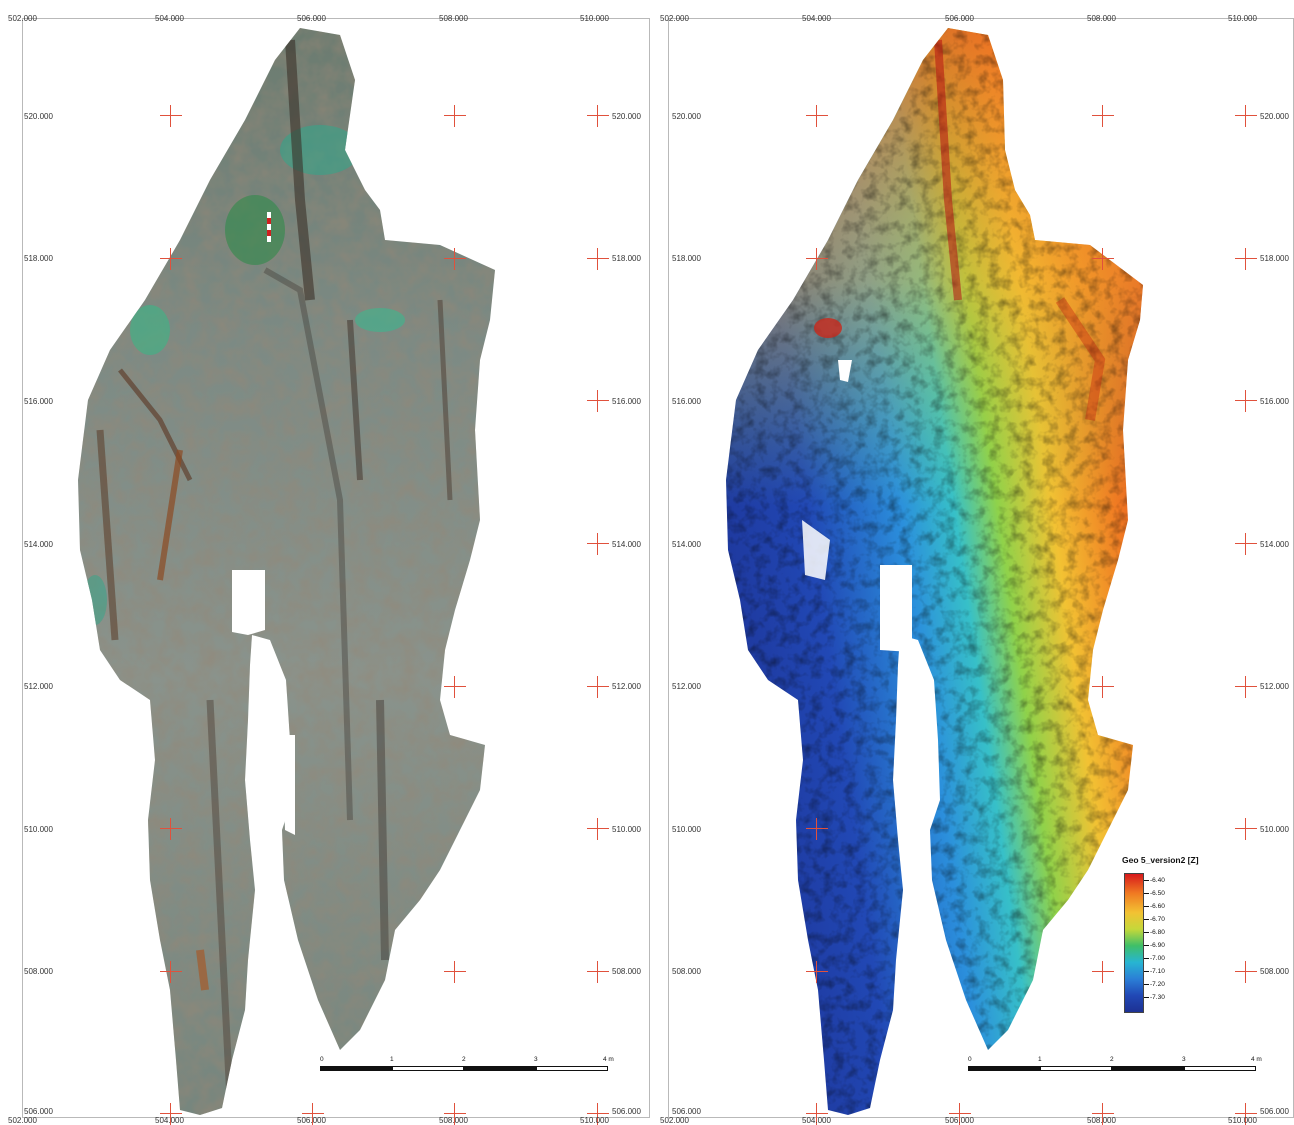  I want to click on legend-tick-label: -6.80, so click(1154, 932).